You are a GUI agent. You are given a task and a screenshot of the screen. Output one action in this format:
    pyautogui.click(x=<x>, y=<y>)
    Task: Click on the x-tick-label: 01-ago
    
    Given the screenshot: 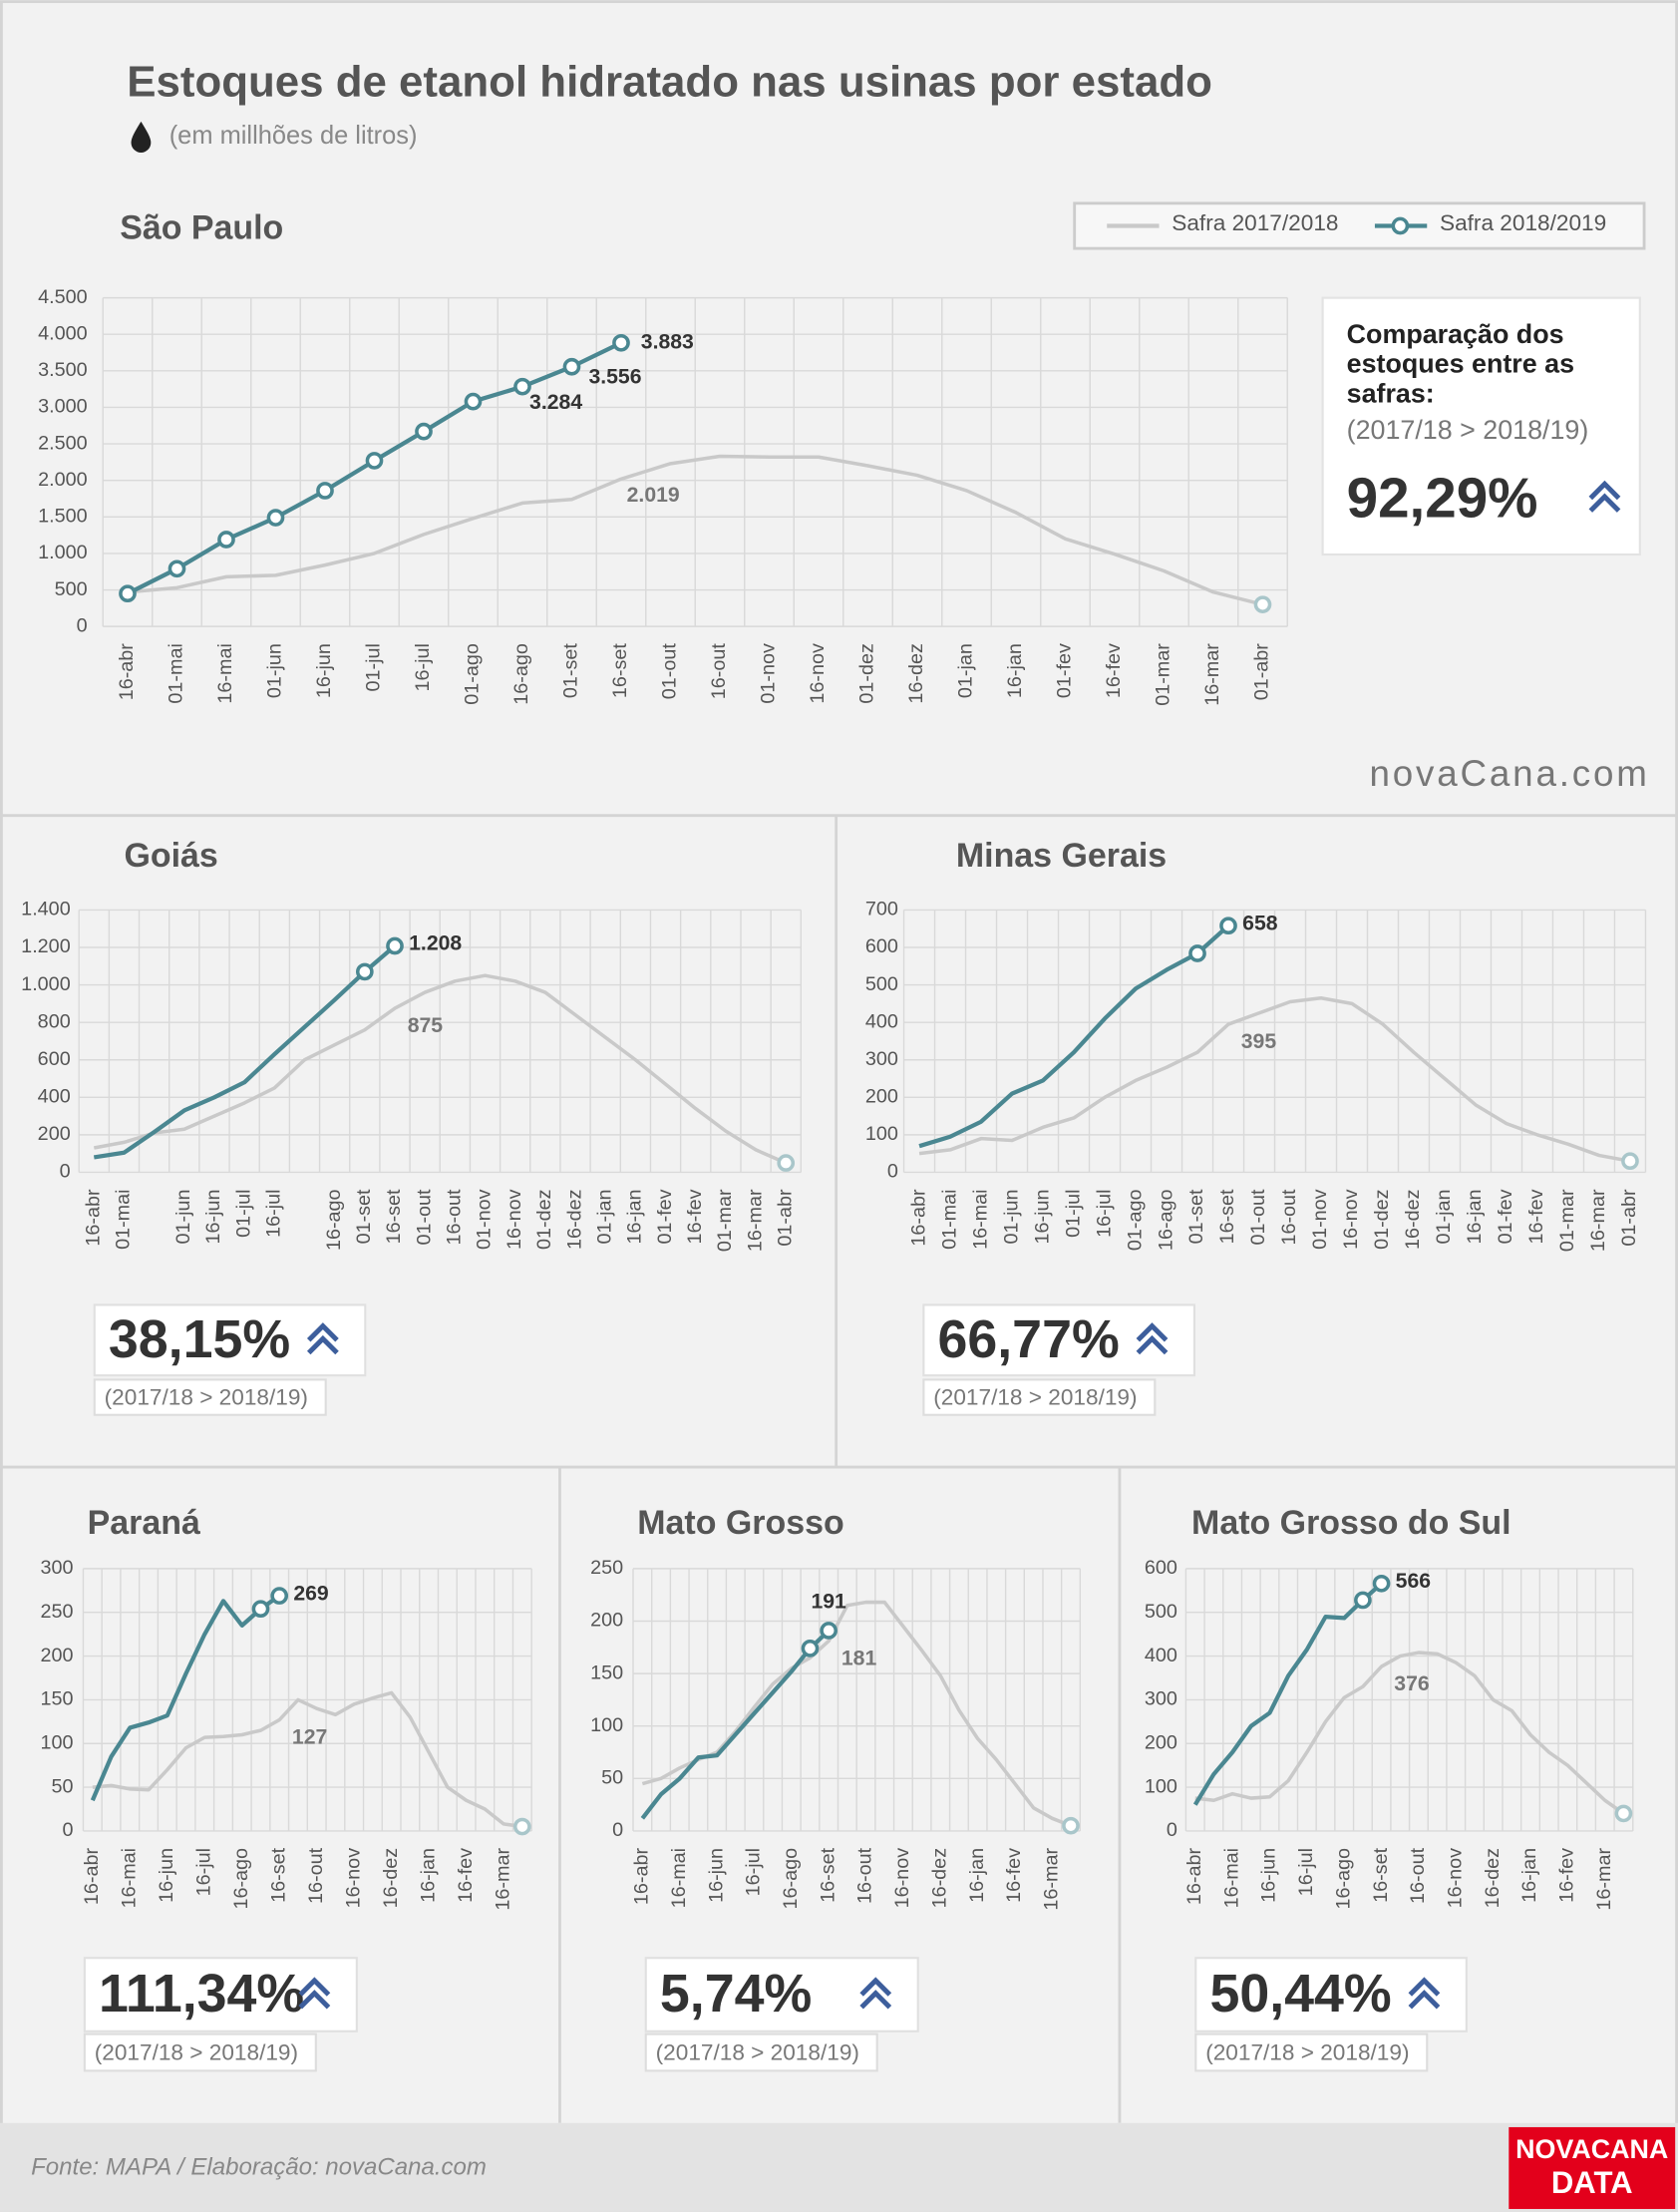 What is the action you would take?
    pyautogui.click(x=1135, y=1220)
    